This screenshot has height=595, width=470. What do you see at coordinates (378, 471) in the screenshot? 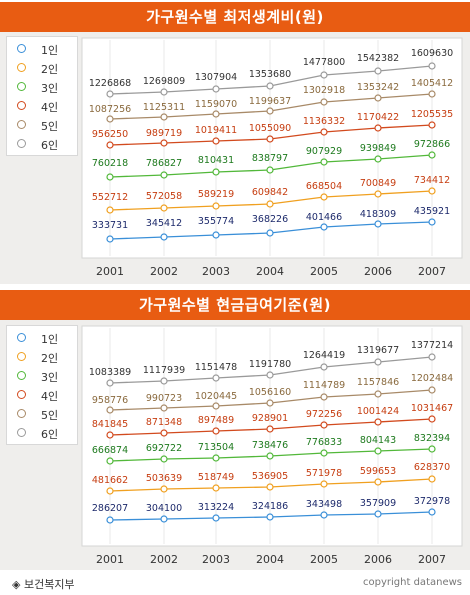
I see `data-label: 599653` at bounding box center [378, 471].